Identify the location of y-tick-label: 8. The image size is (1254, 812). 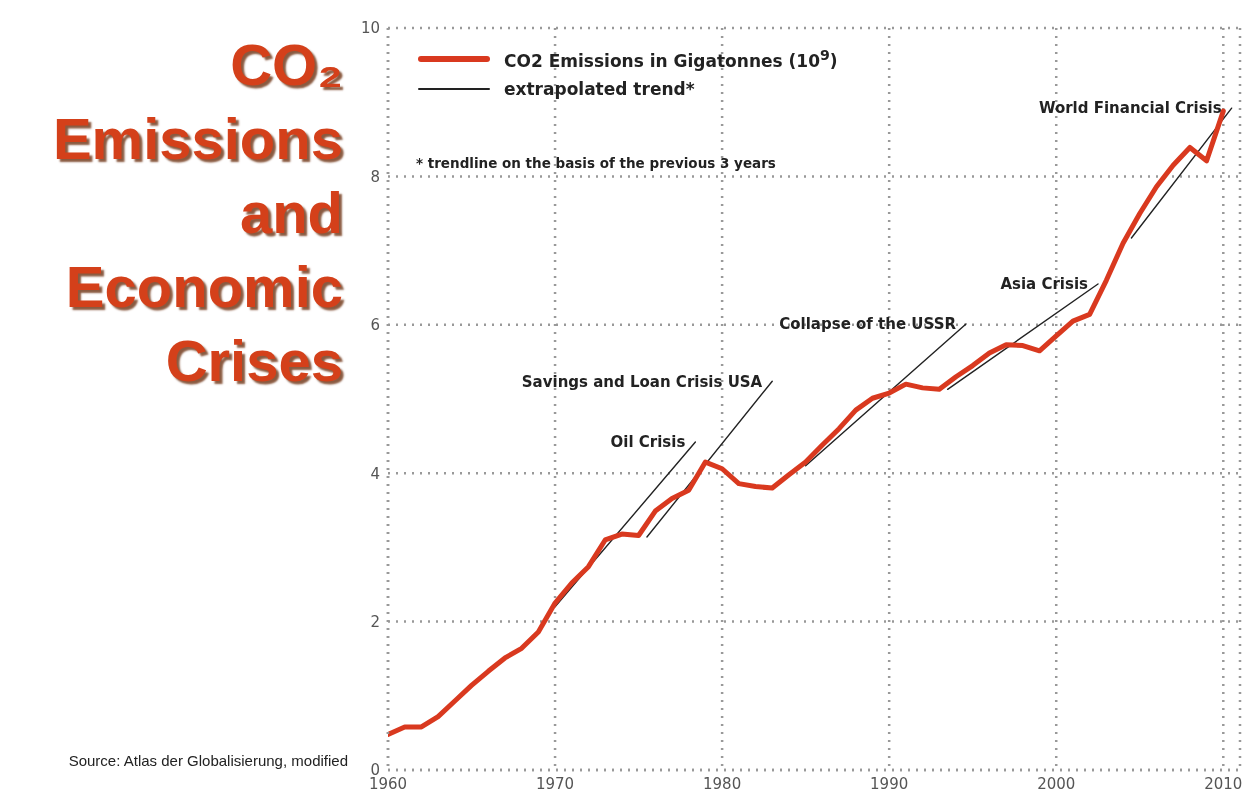
(375, 176).